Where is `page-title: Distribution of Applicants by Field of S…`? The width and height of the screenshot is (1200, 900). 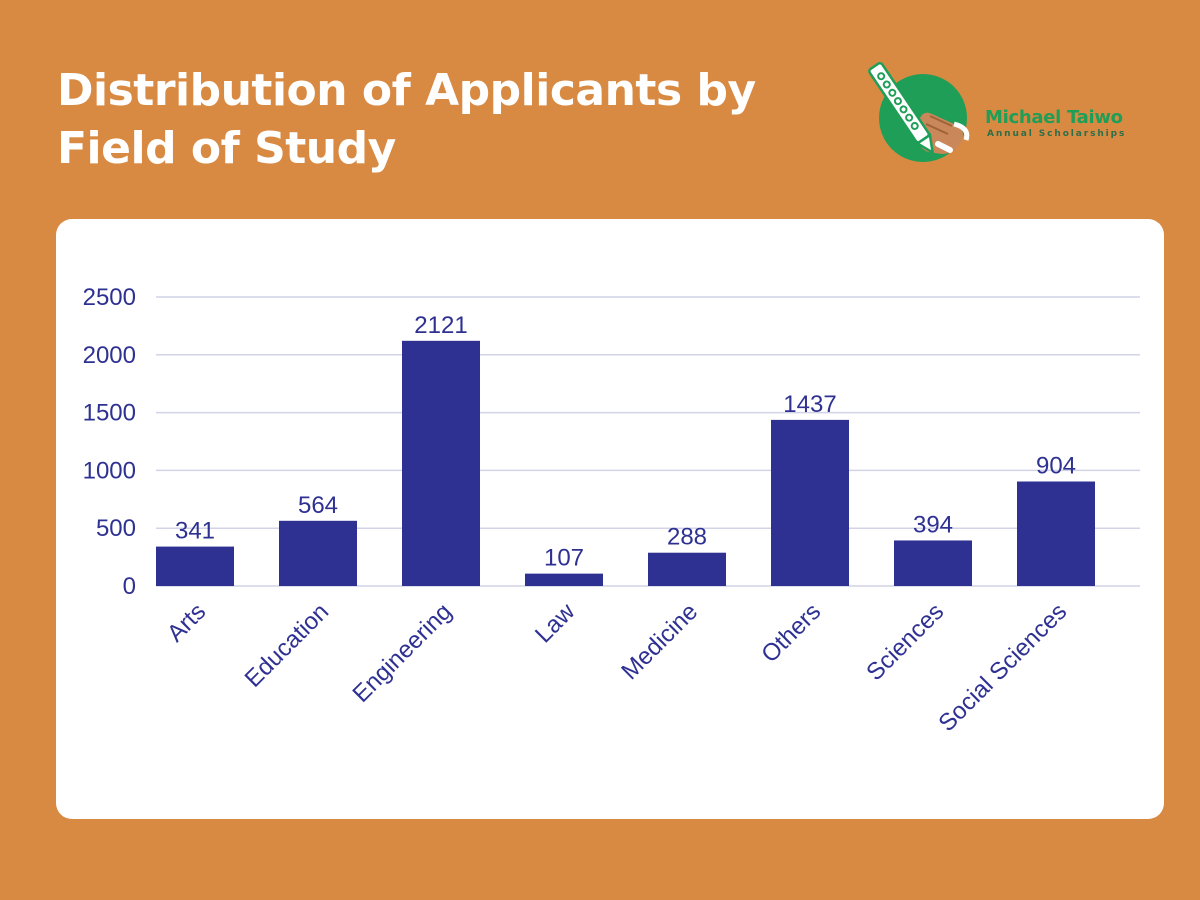 page-title: Distribution of Applicants by Field of S… is located at coordinates (437, 120).